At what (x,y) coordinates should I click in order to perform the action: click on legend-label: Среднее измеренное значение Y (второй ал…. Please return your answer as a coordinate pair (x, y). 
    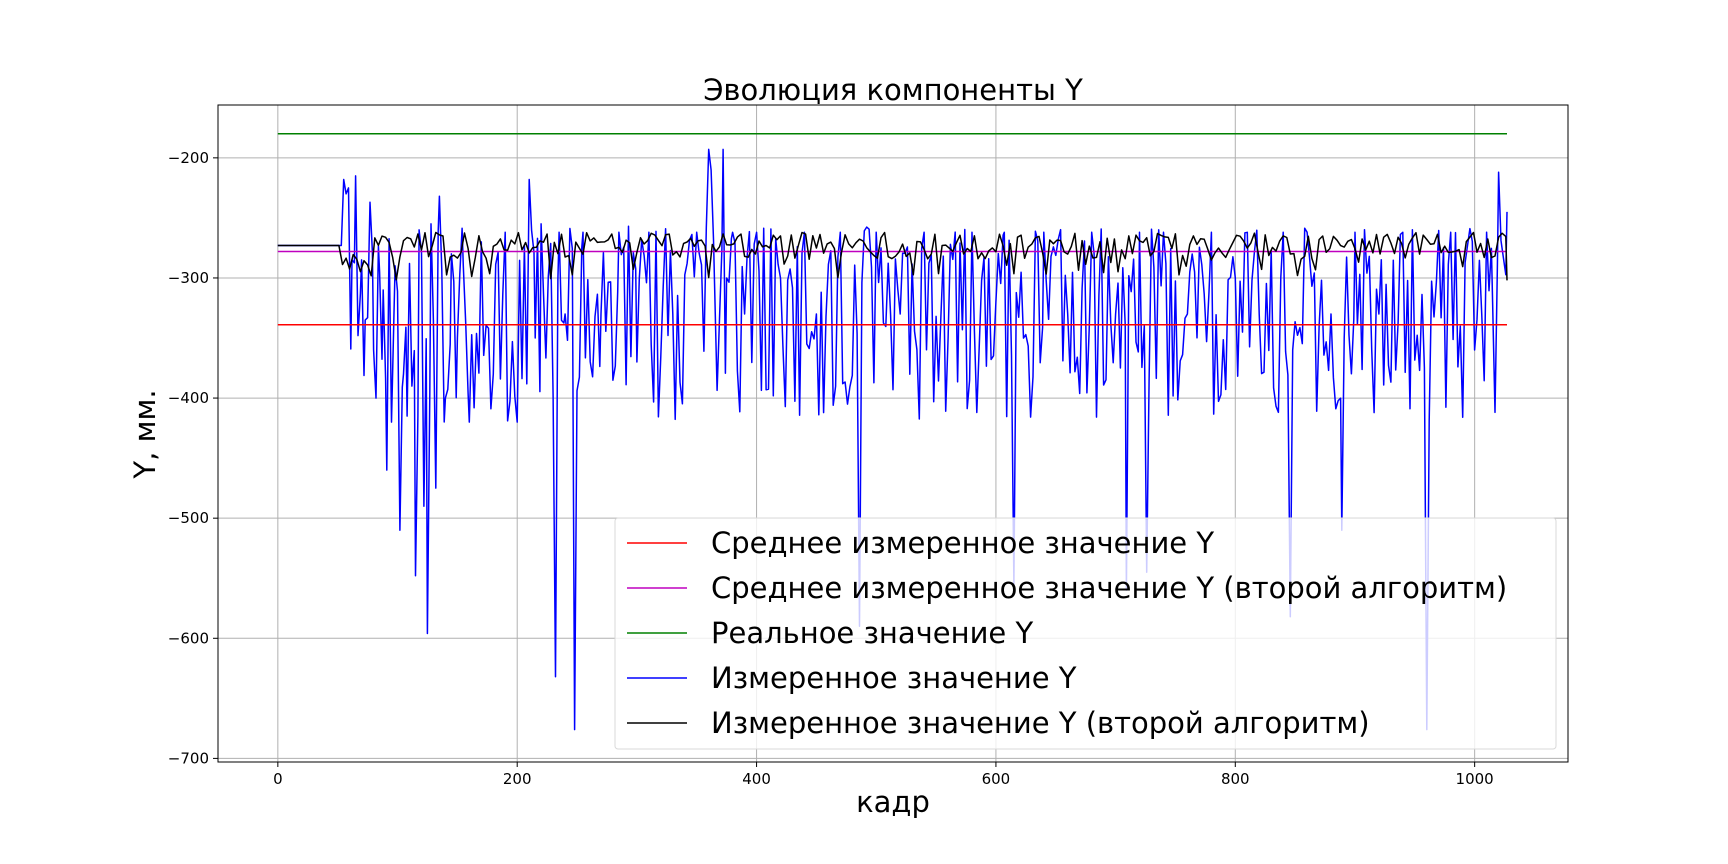
    Looking at the image, I should click on (1109, 588).